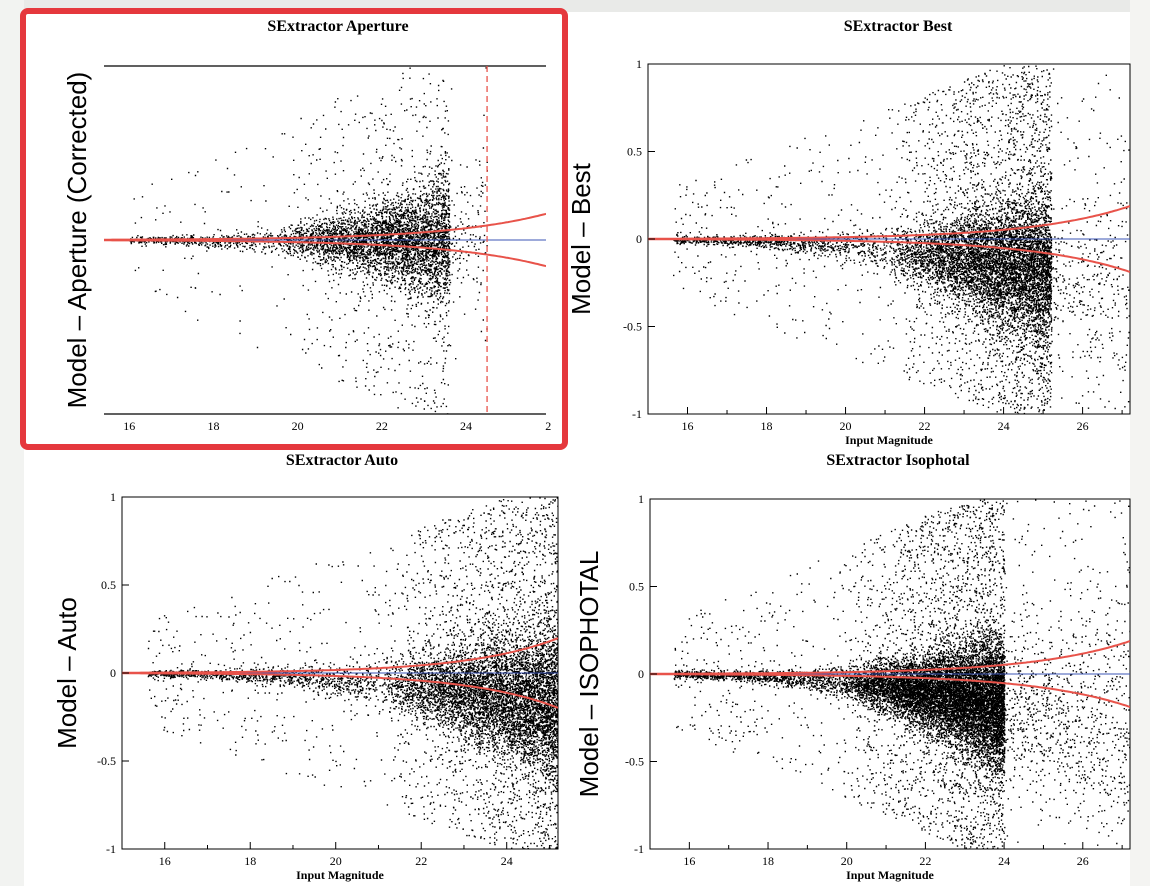 The image size is (1150, 886). What do you see at coordinates (77, 240) in the screenshot?
I see `y-axis-label: Model – Aperture (Corrected)` at bounding box center [77, 240].